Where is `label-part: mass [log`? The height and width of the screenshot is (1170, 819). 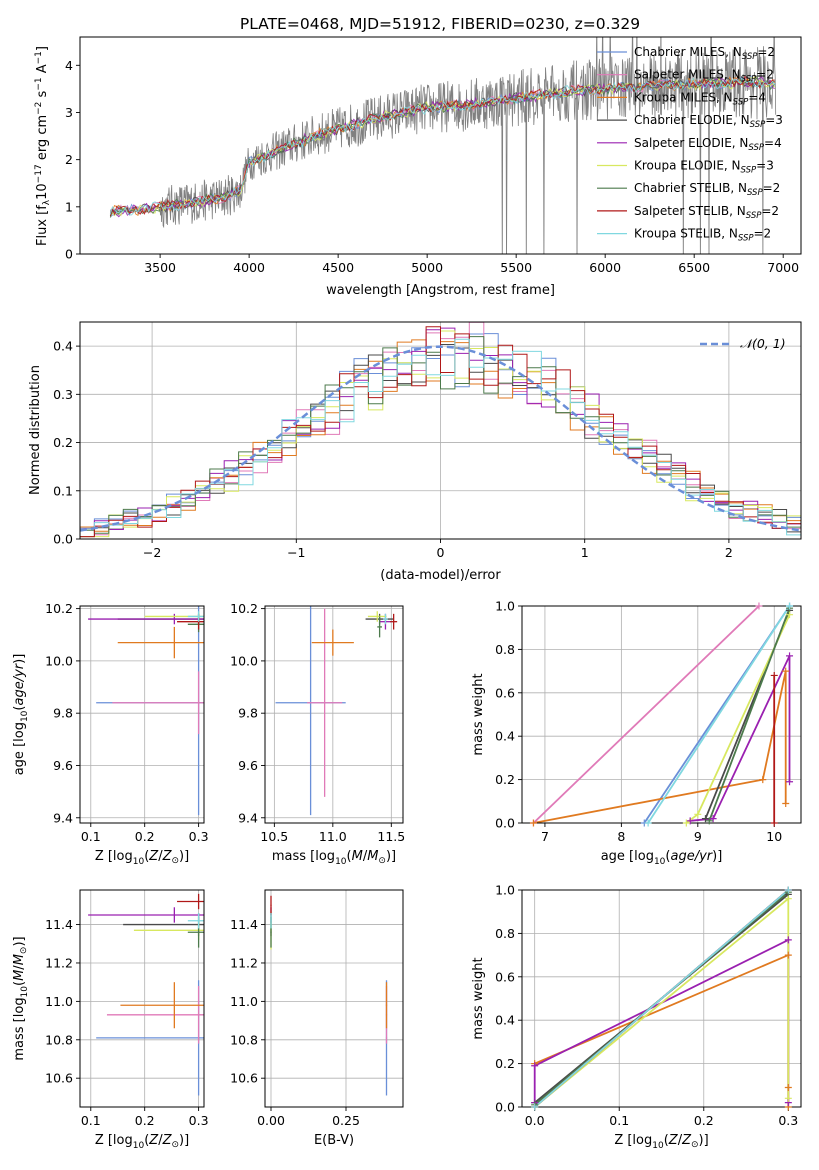 label-part: mass [log is located at coordinates (303, 856).